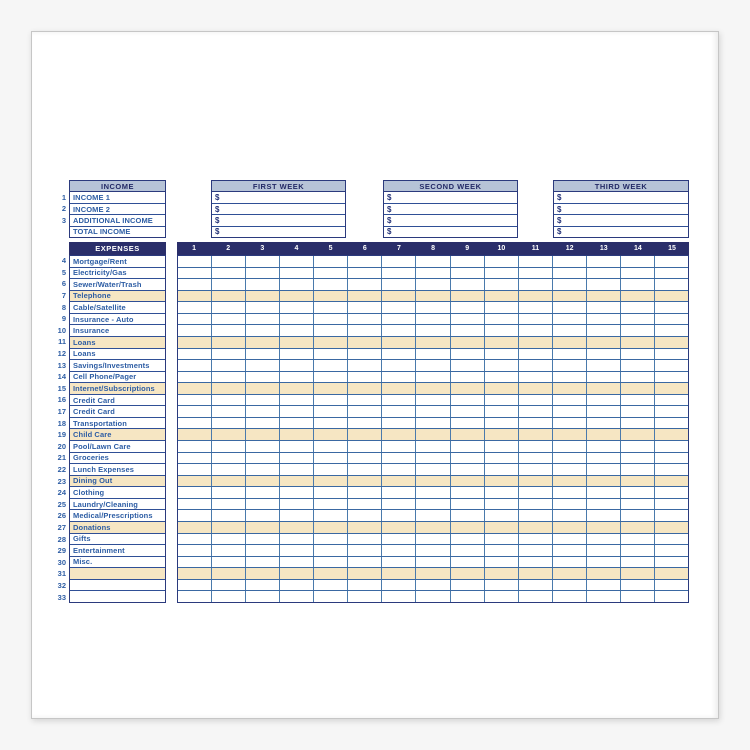 This screenshot has width=750, height=750. What do you see at coordinates (364, 248) in the screenshot?
I see `day-number: 6` at bounding box center [364, 248].